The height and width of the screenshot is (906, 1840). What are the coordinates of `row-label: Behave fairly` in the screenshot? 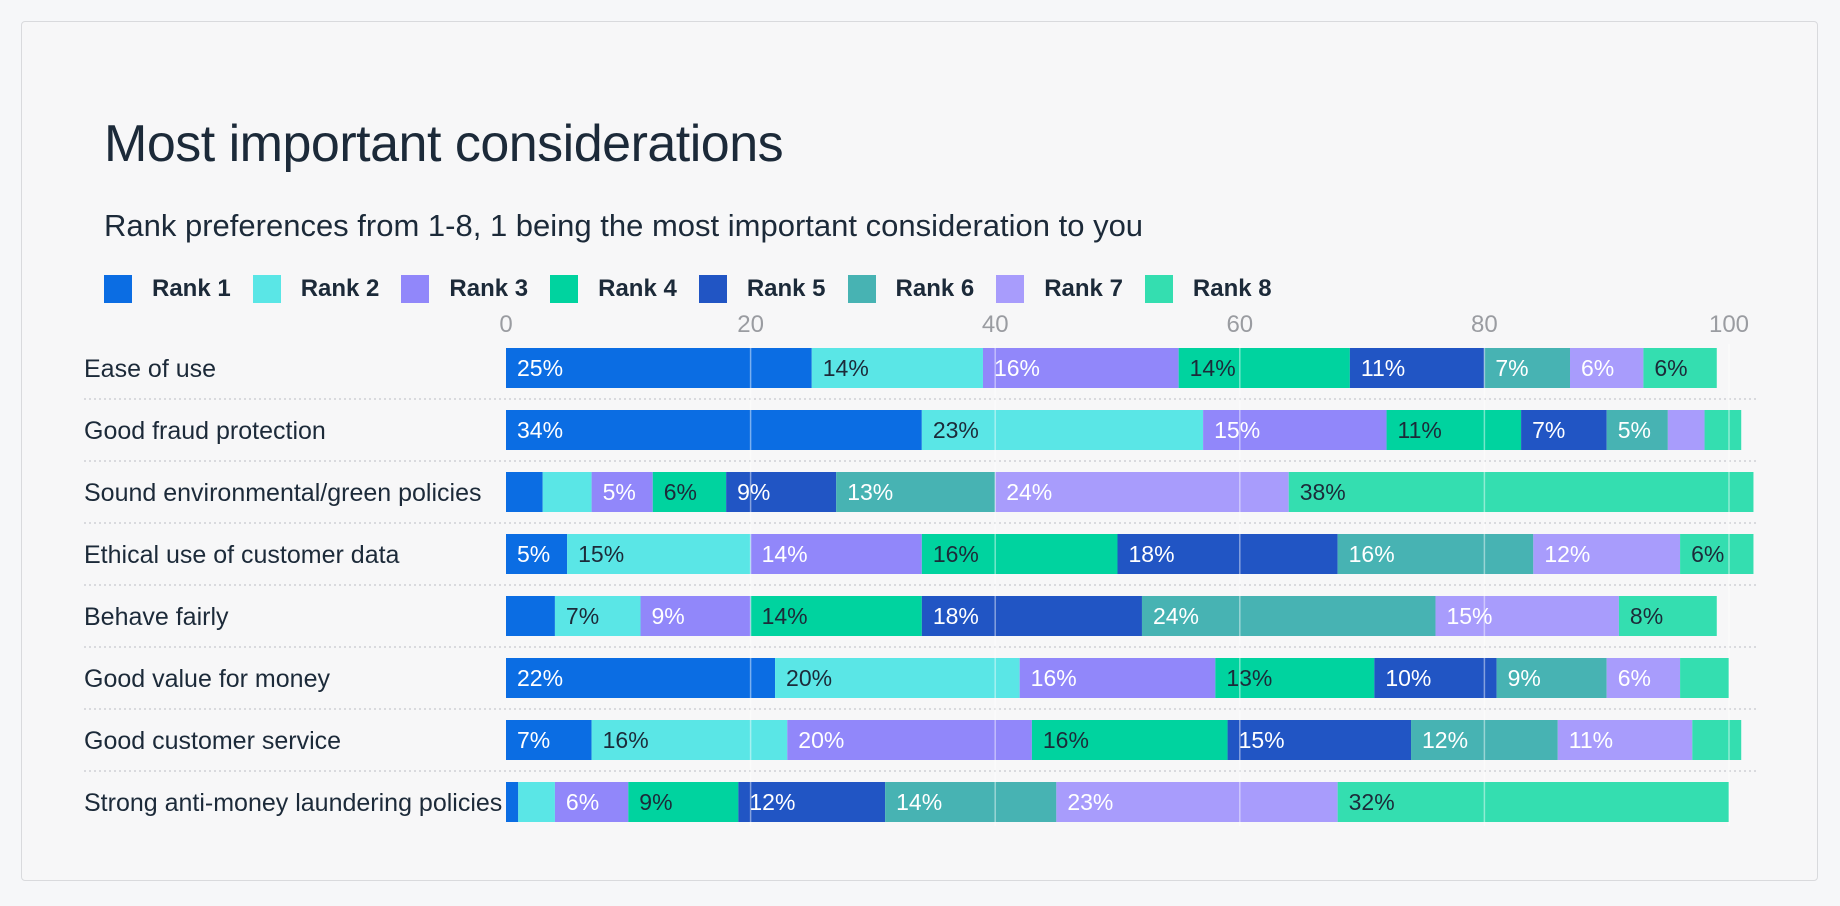 It's located at (156, 617).